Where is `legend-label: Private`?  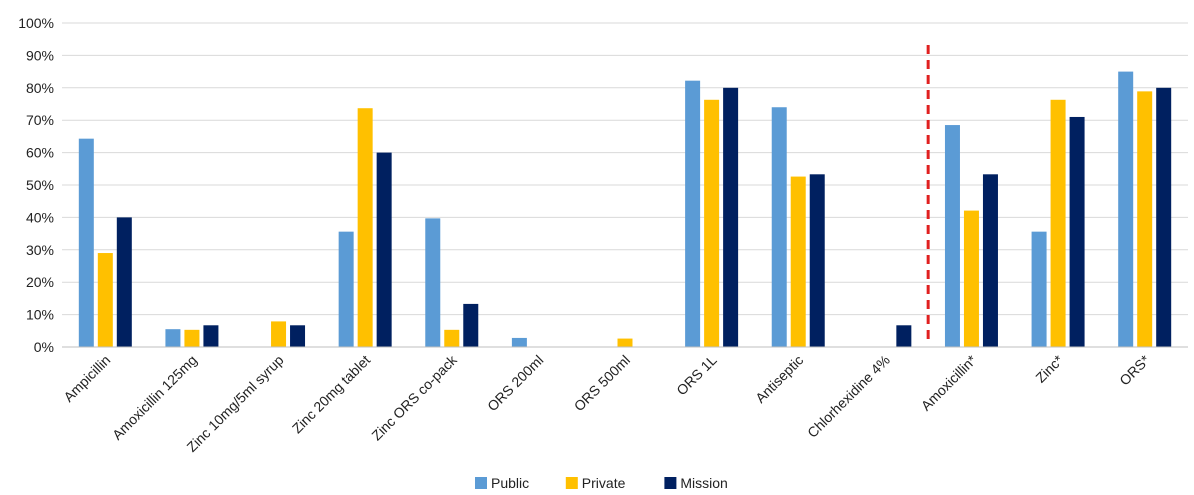
legend-label: Private is located at coordinates (604, 483).